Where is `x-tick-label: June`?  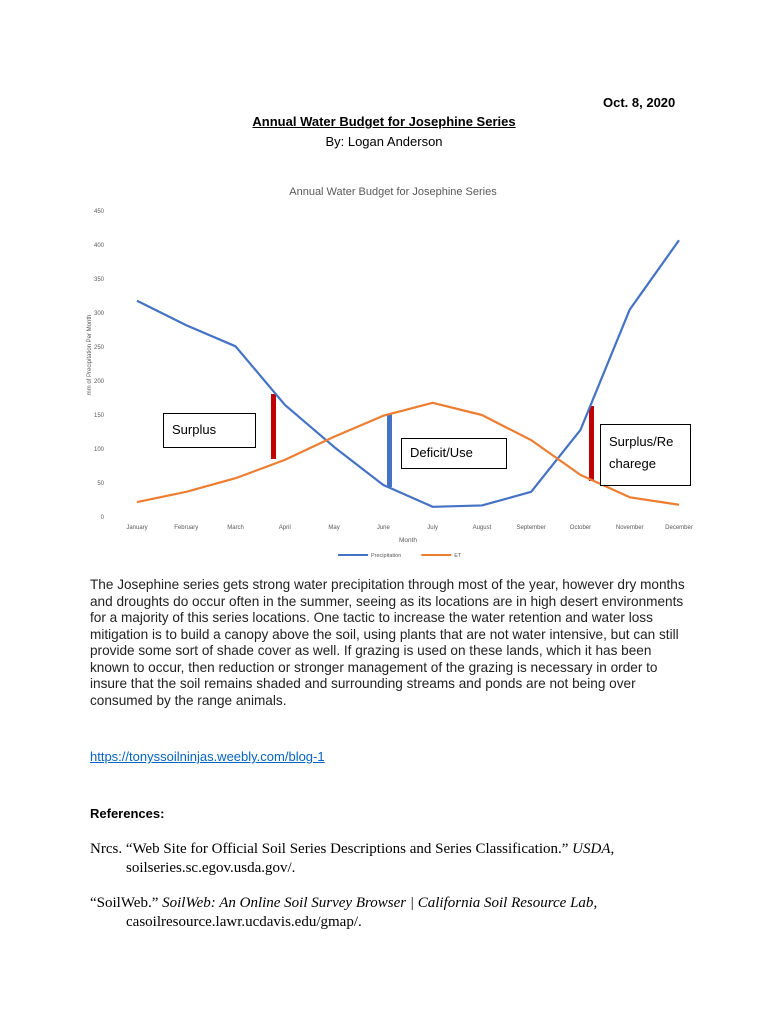 x-tick-label: June is located at coordinates (384, 528).